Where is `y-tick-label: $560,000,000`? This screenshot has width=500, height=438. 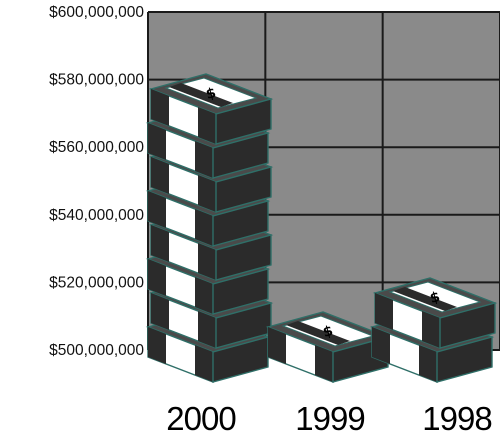 y-tick-label: $560,000,000 is located at coordinates (96, 147).